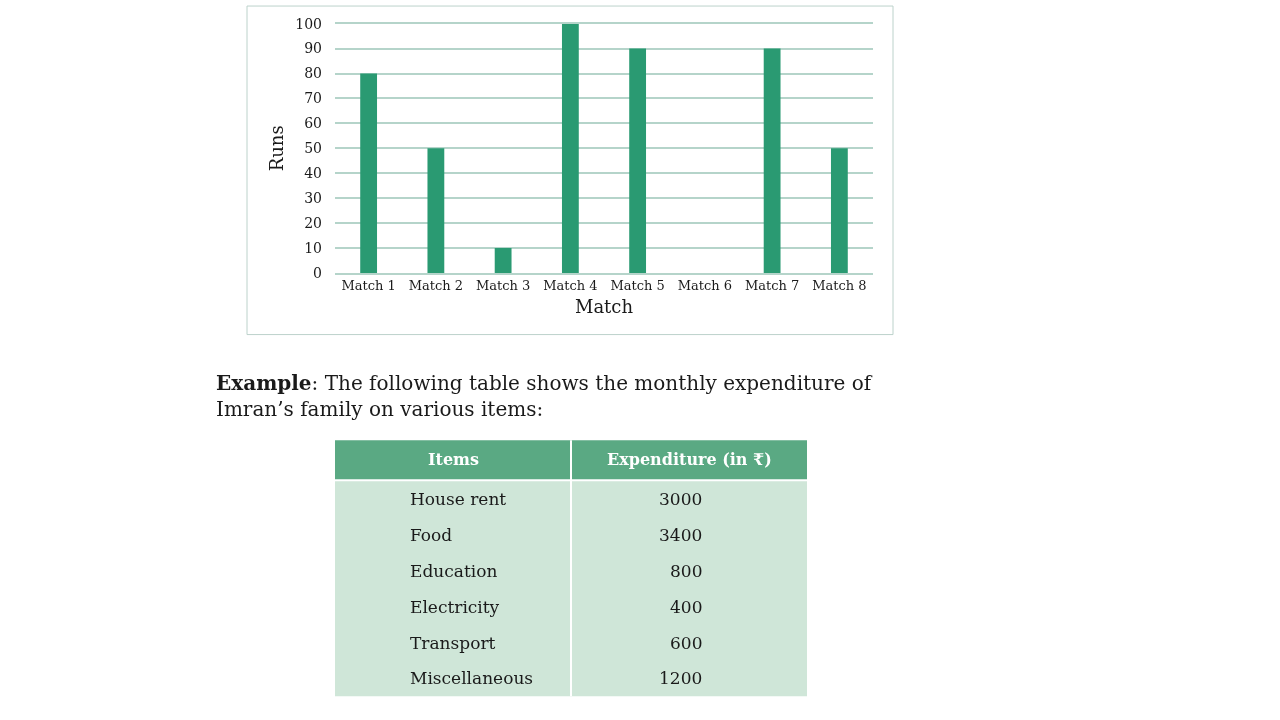 The height and width of the screenshot is (720, 1280). I want to click on x-tick-label: Match 4, so click(570, 286).